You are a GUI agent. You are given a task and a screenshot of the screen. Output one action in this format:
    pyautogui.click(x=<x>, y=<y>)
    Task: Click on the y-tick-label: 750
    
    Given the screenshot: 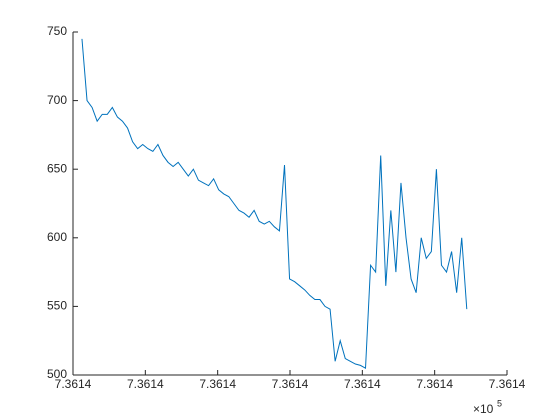 What is the action you would take?
    pyautogui.click(x=57, y=31)
    